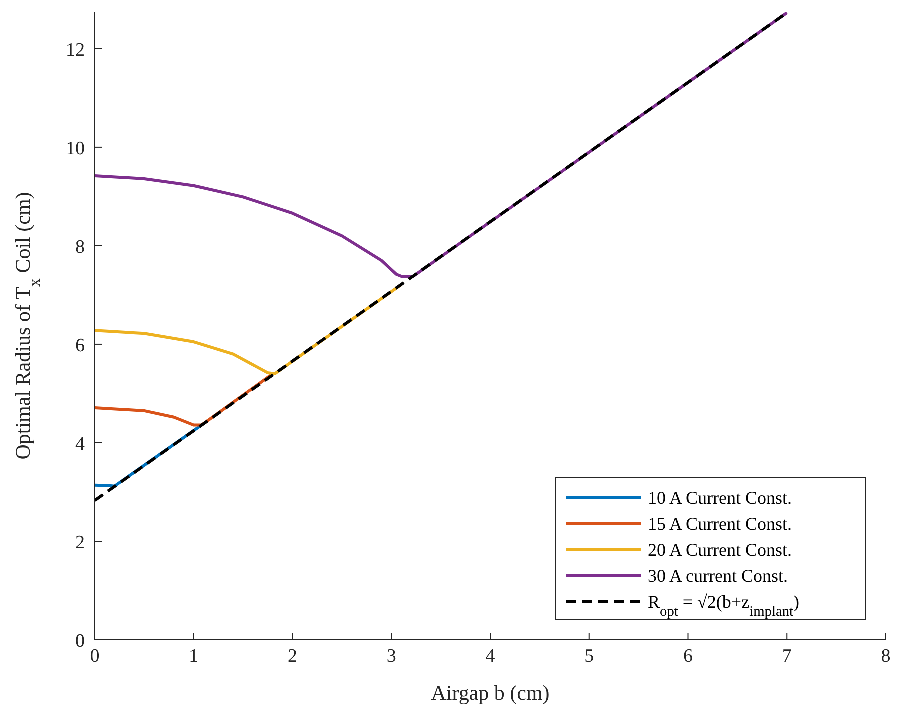 The image size is (901, 719). I want to click on x-tick-label: 6, so click(688, 656).